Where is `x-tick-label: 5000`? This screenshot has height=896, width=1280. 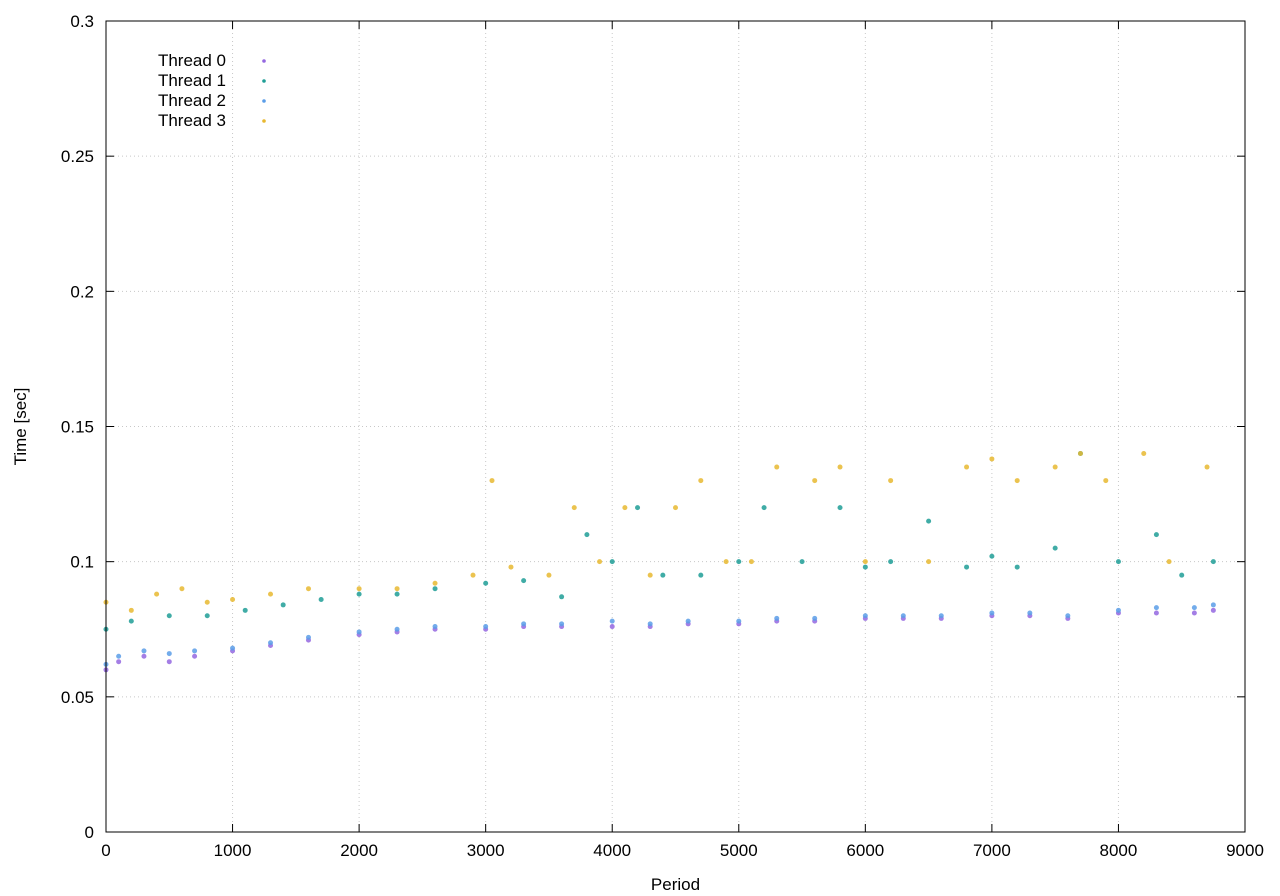 x-tick-label: 5000 is located at coordinates (739, 850).